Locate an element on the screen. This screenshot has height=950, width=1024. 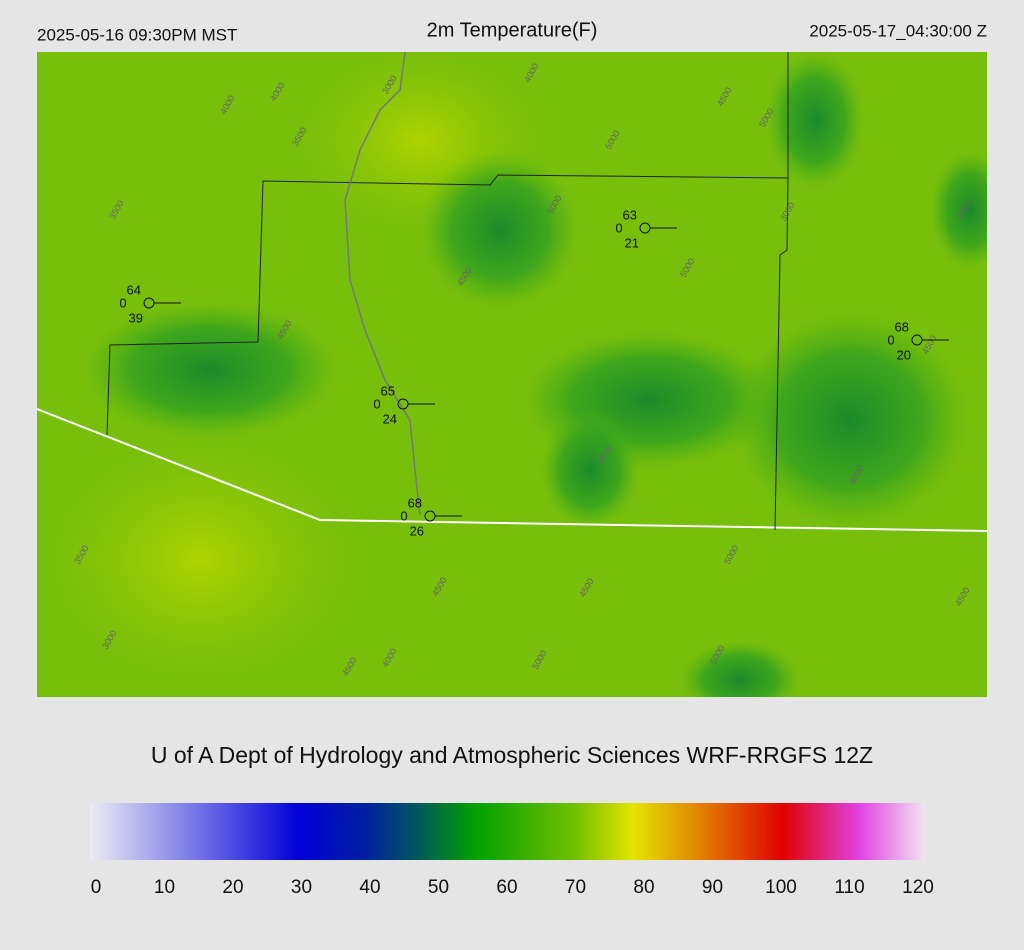
colorbar is located at coordinates (507, 831).